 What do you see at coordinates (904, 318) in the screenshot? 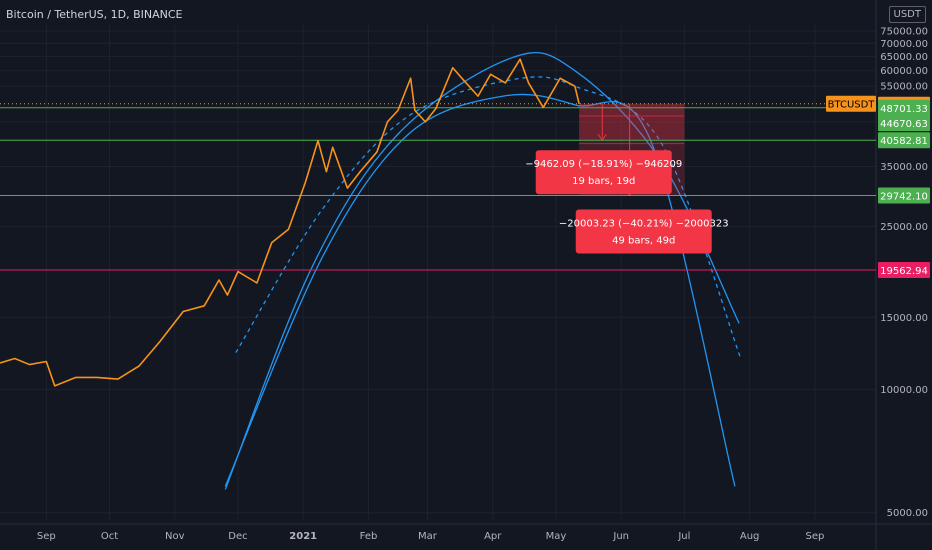
I see `y-tick-label: 15000.00` at bounding box center [904, 318].